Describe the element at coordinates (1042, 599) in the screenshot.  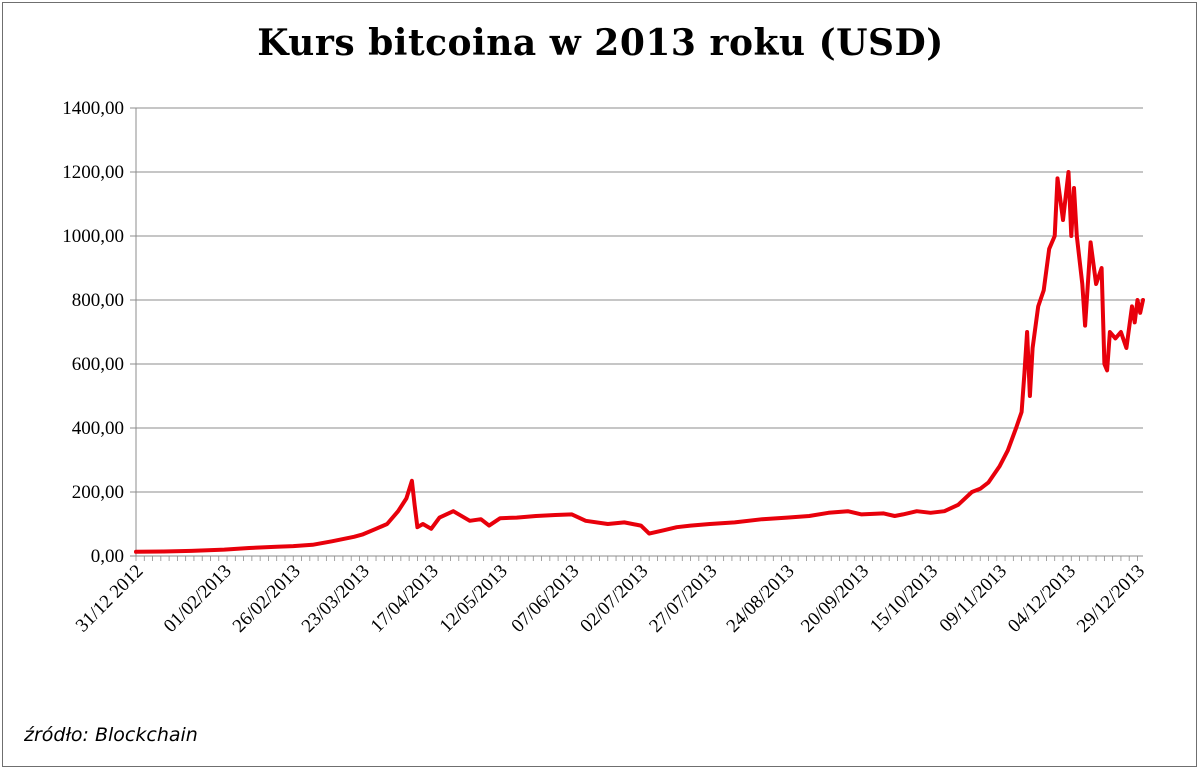
I see `x-tick-label: 04/12/2013` at that location.